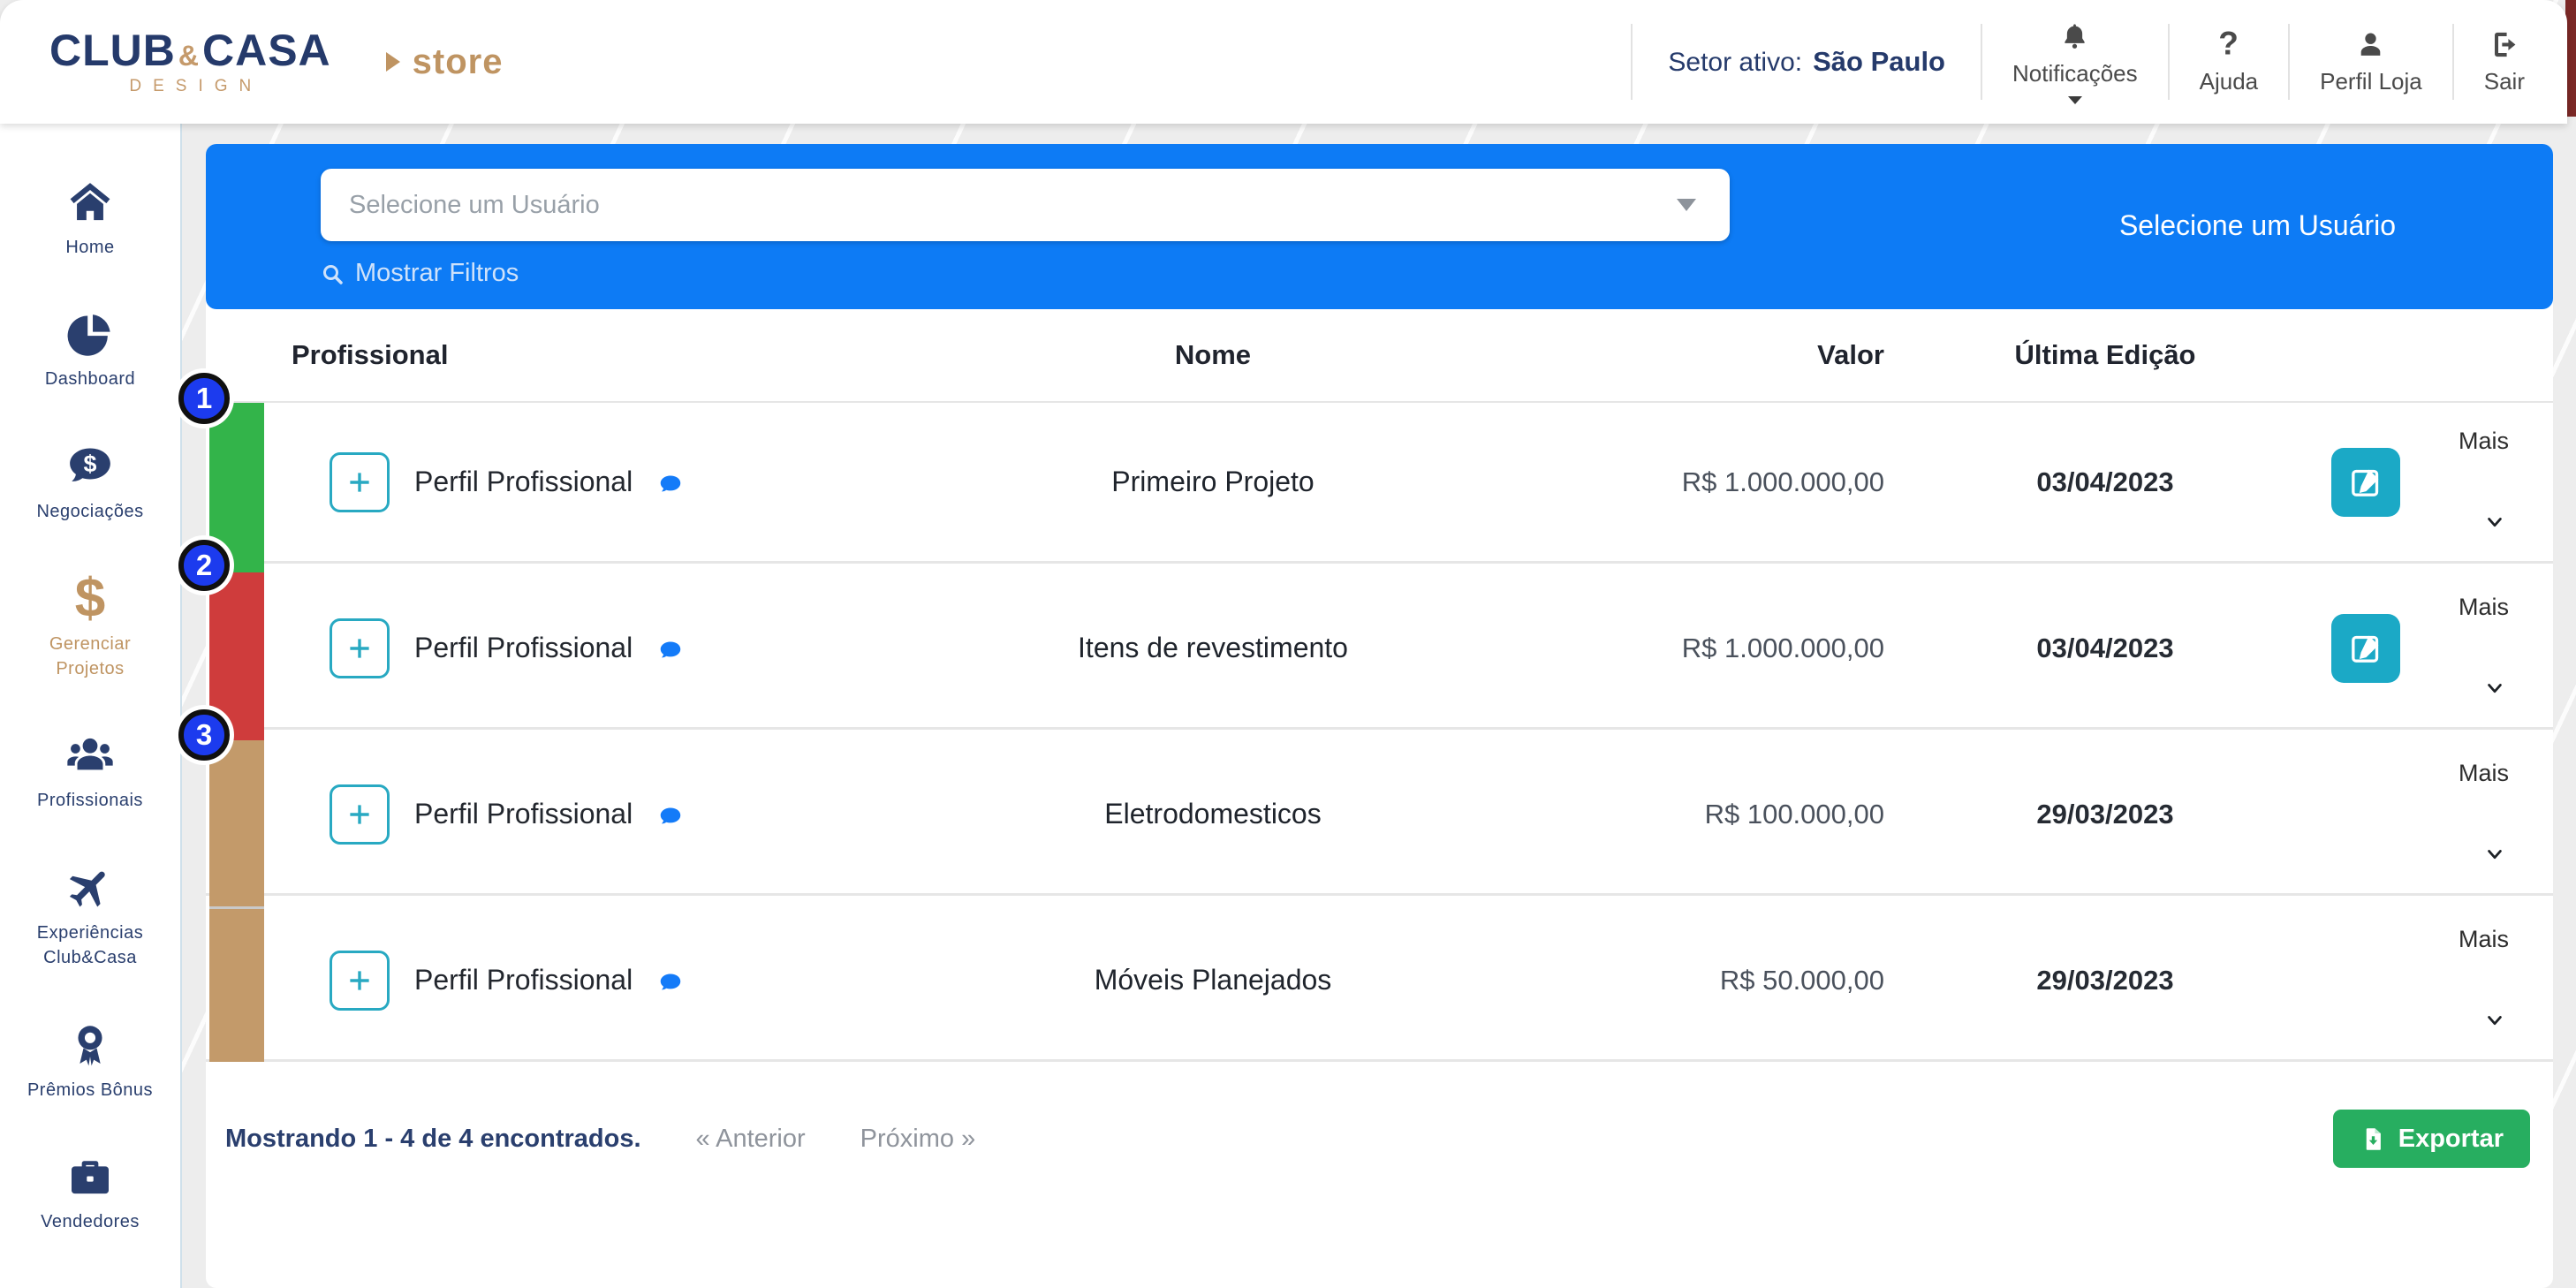 The height and width of the screenshot is (1288, 2576). I want to click on annotation-marker-2: 2, so click(204, 566).